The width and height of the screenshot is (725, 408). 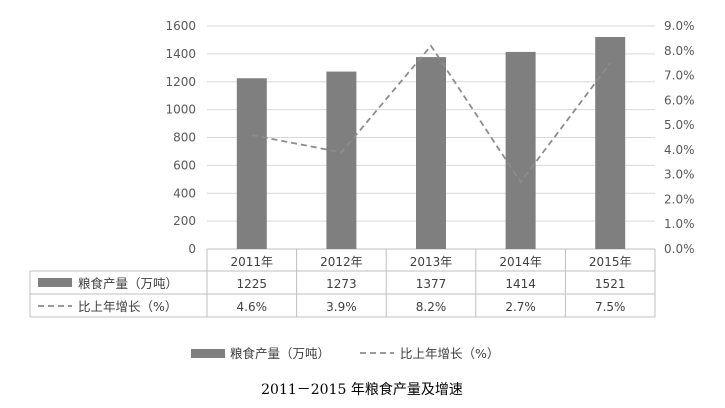 What do you see at coordinates (679, 224) in the screenshot?
I see `right-tick-label: 1.0%` at bounding box center [679, 224].